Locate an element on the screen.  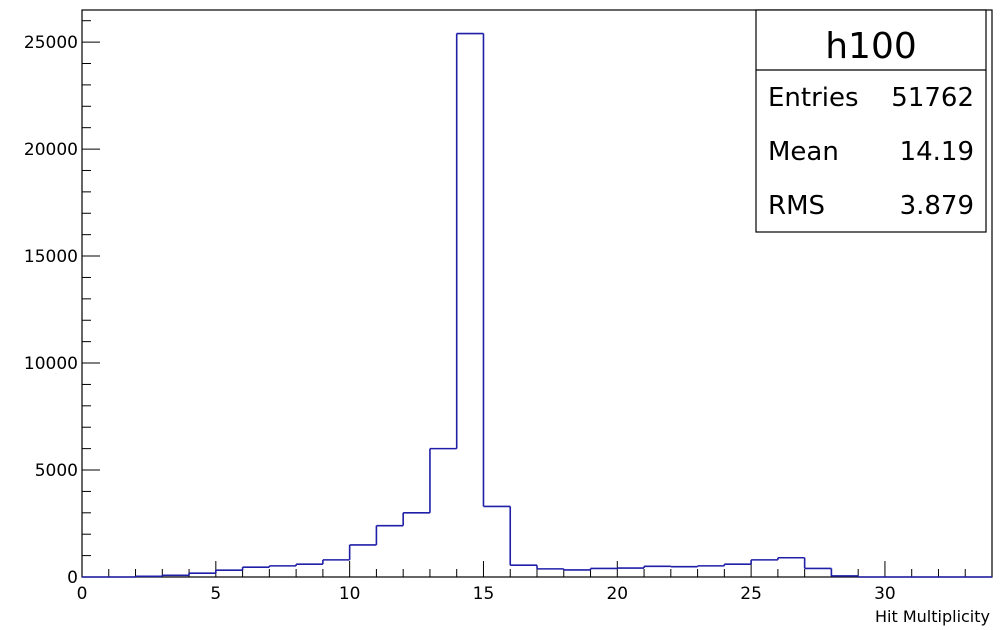
stats-row-label: RMS is located at coordinates (796, 206).